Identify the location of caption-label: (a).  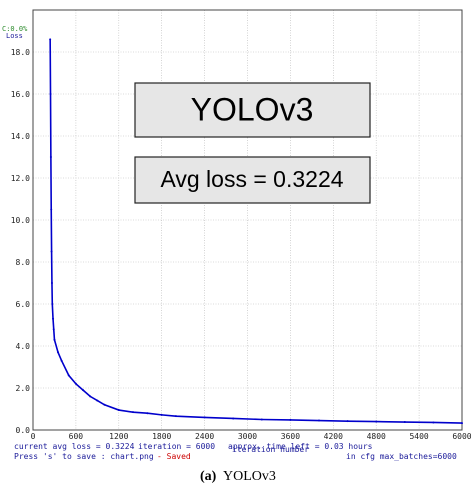
(208, 476).